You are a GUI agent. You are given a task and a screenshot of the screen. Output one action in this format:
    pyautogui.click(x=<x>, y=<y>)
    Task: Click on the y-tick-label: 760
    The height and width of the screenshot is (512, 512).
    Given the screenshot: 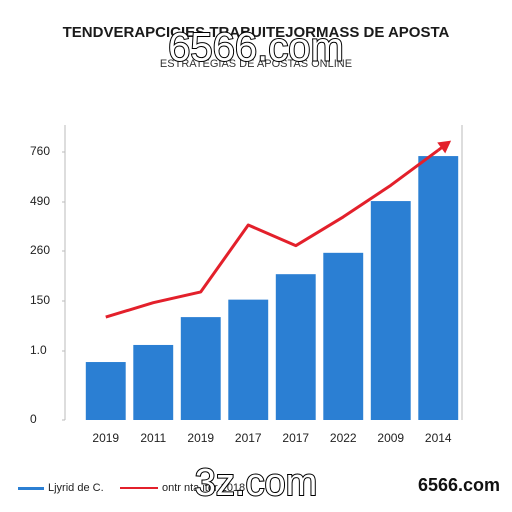 What is the action you would take?
    pyautogui.click(x=40, y=151)
    